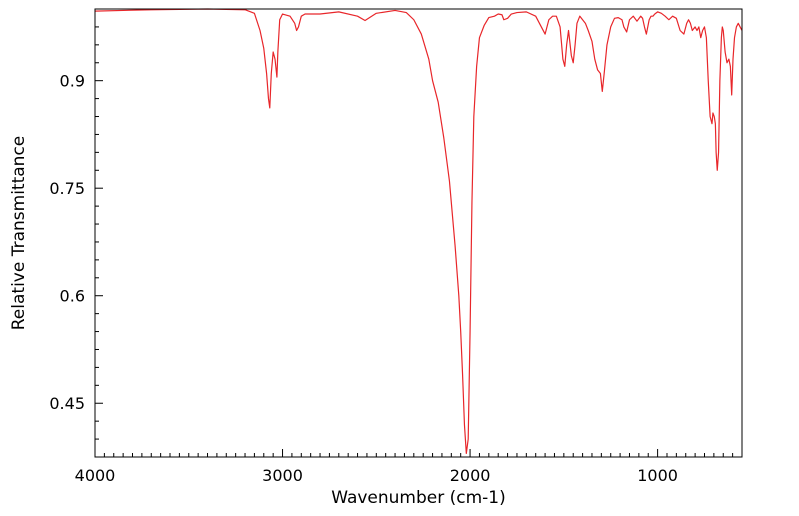 This screenshot has height=516, width=799. I want to click on y-tick-label: 0.75, so click(67, 188).